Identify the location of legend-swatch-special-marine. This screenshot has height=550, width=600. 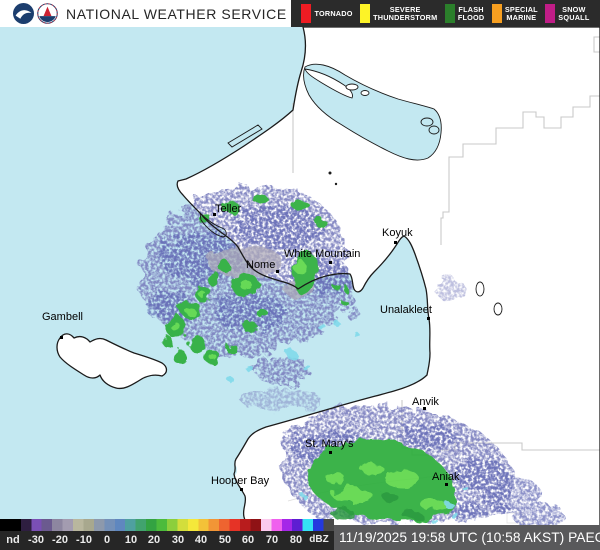
(496, 13).